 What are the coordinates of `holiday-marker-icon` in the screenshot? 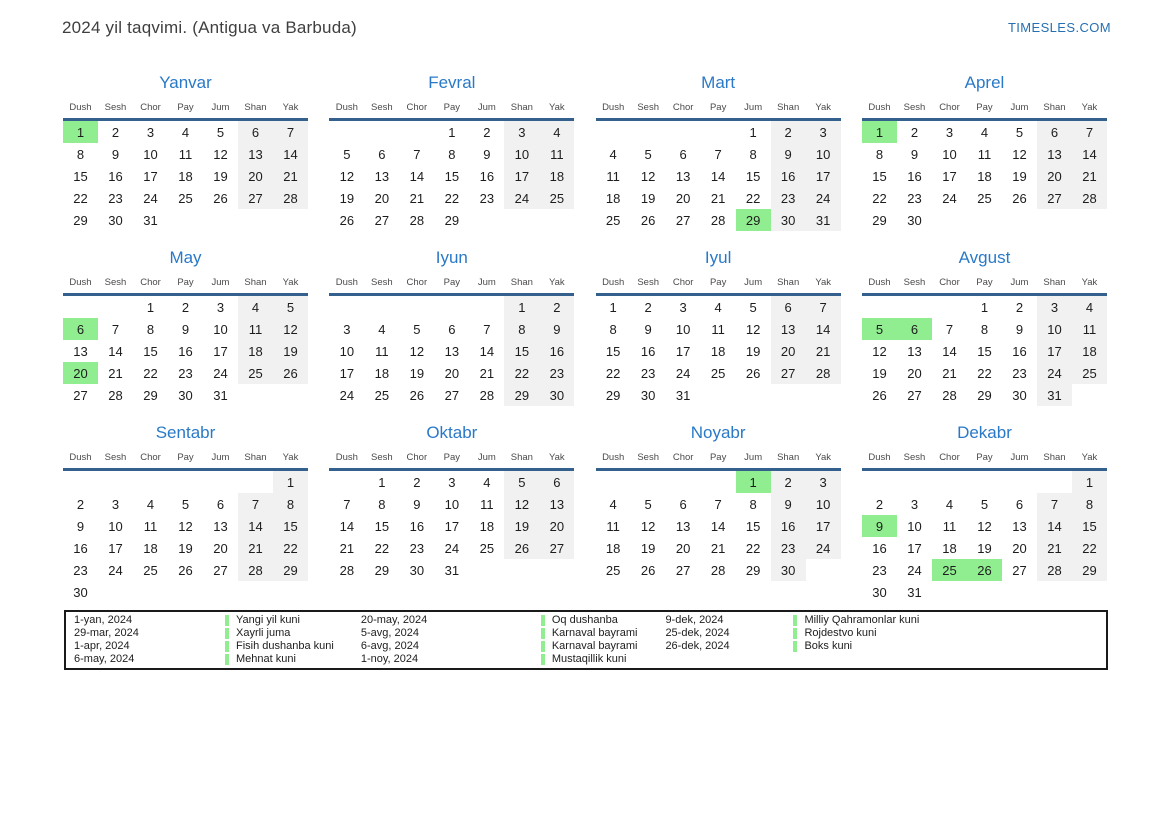 It's located at (227, 620).